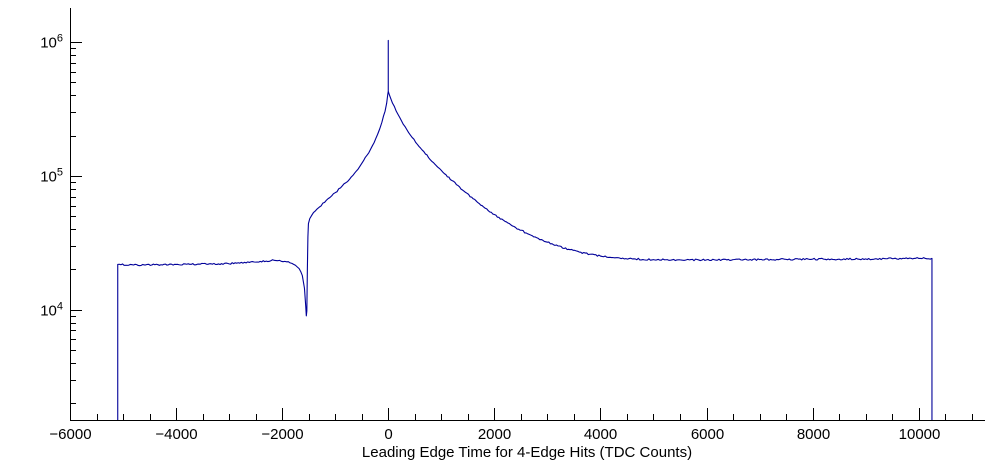 The height and width of the screenshot is (472, 996). What do you see at coordinates (521, 414) in the screenshot?
I see `x-axis-ticks` at bounding box center [521, 414].